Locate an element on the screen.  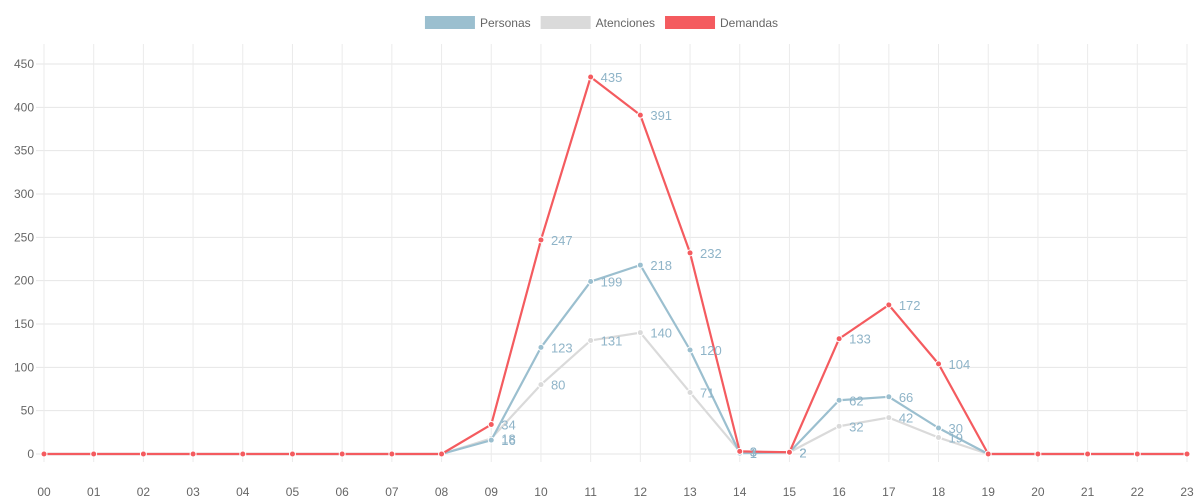
data-label-demandas: 2 is located at coordinates (802, 452).